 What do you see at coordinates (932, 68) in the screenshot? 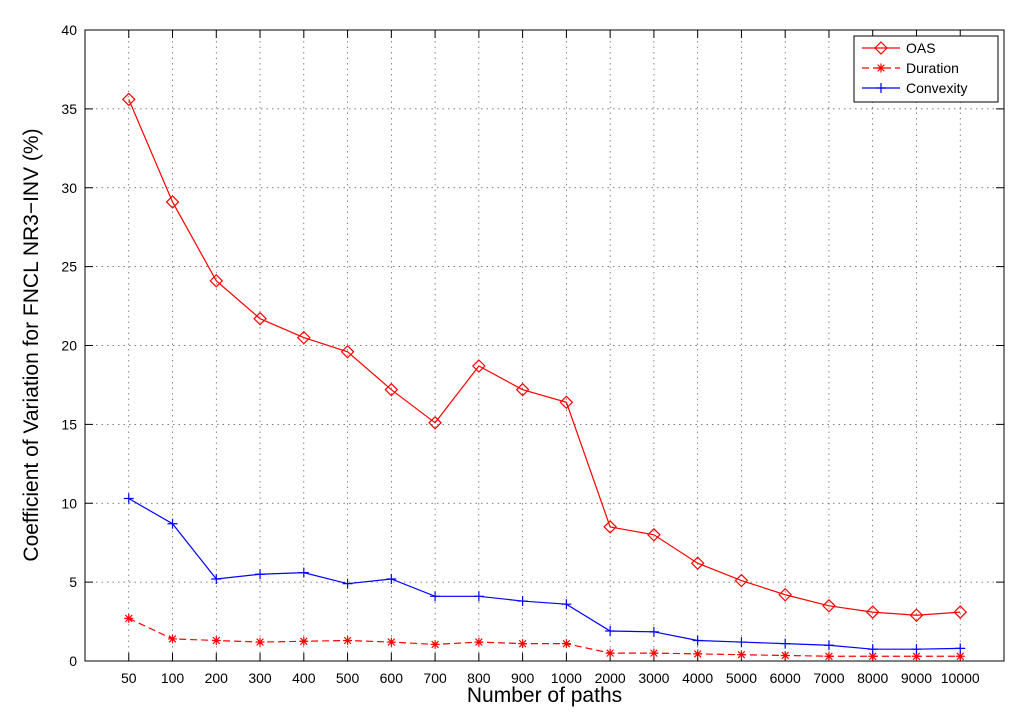
I see `legend-label-duration: Duration` at bounding box center [932, 68].